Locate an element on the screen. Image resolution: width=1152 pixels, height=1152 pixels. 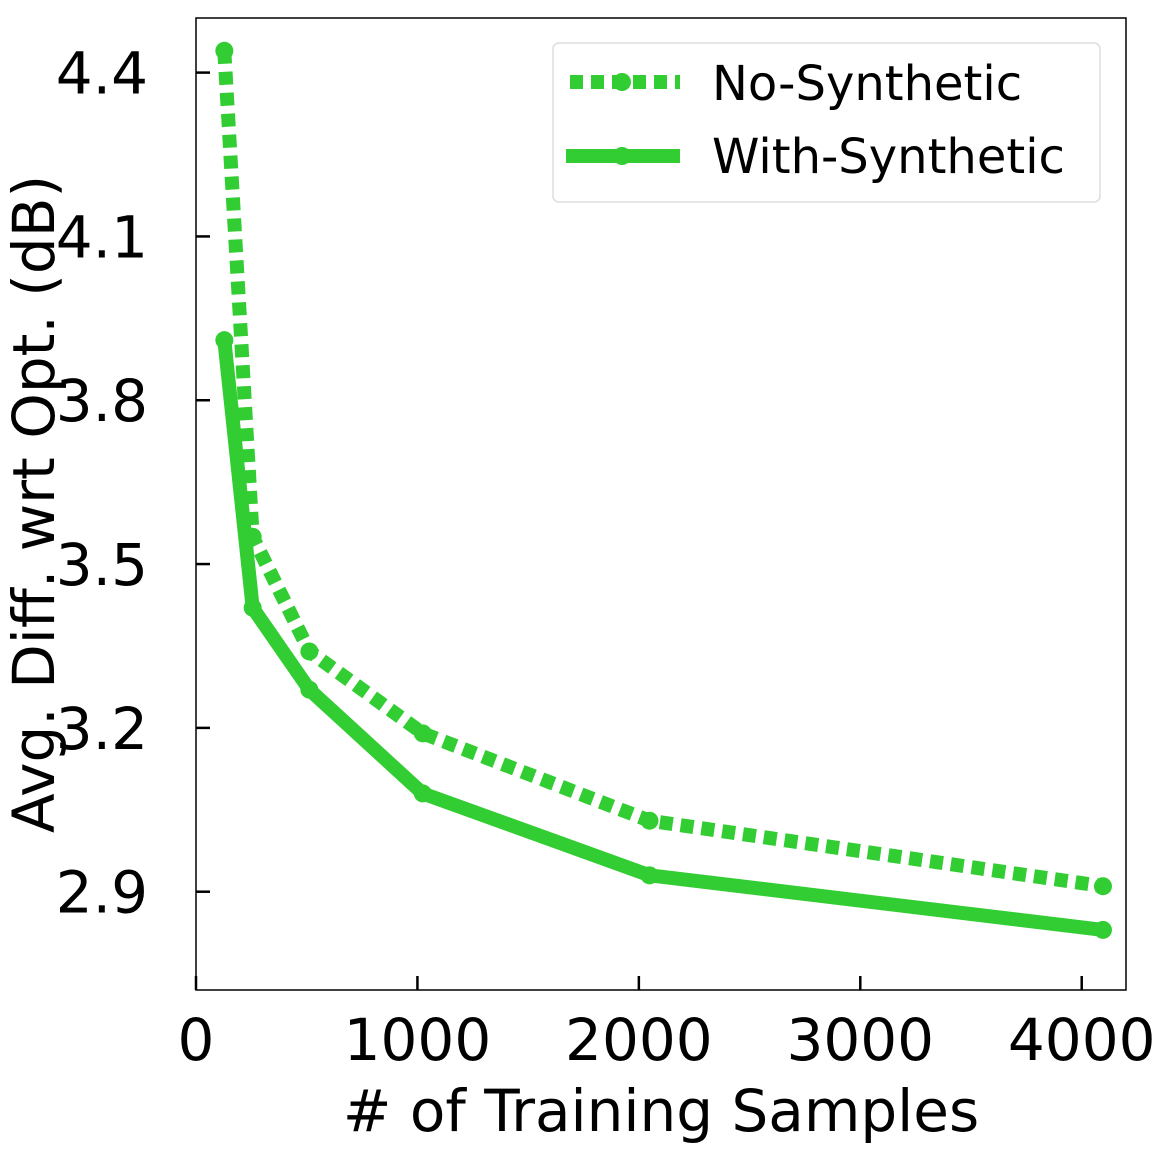
legend-box is located at coordinates (826, 122).